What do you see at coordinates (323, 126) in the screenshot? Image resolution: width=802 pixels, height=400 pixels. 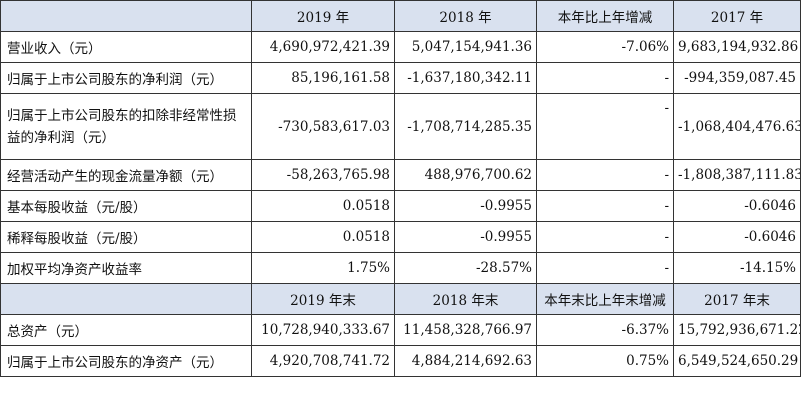 I see `cell-2019: -730,583,617.03` at bounding box center [323, 126].